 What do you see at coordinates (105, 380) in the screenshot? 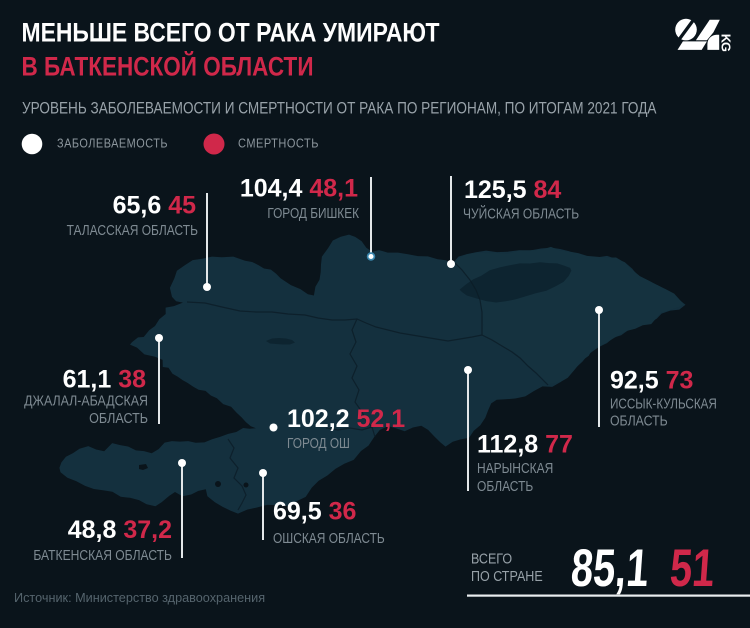
I see `svg-text: 61,1 38` at bounding box center [105, 380].